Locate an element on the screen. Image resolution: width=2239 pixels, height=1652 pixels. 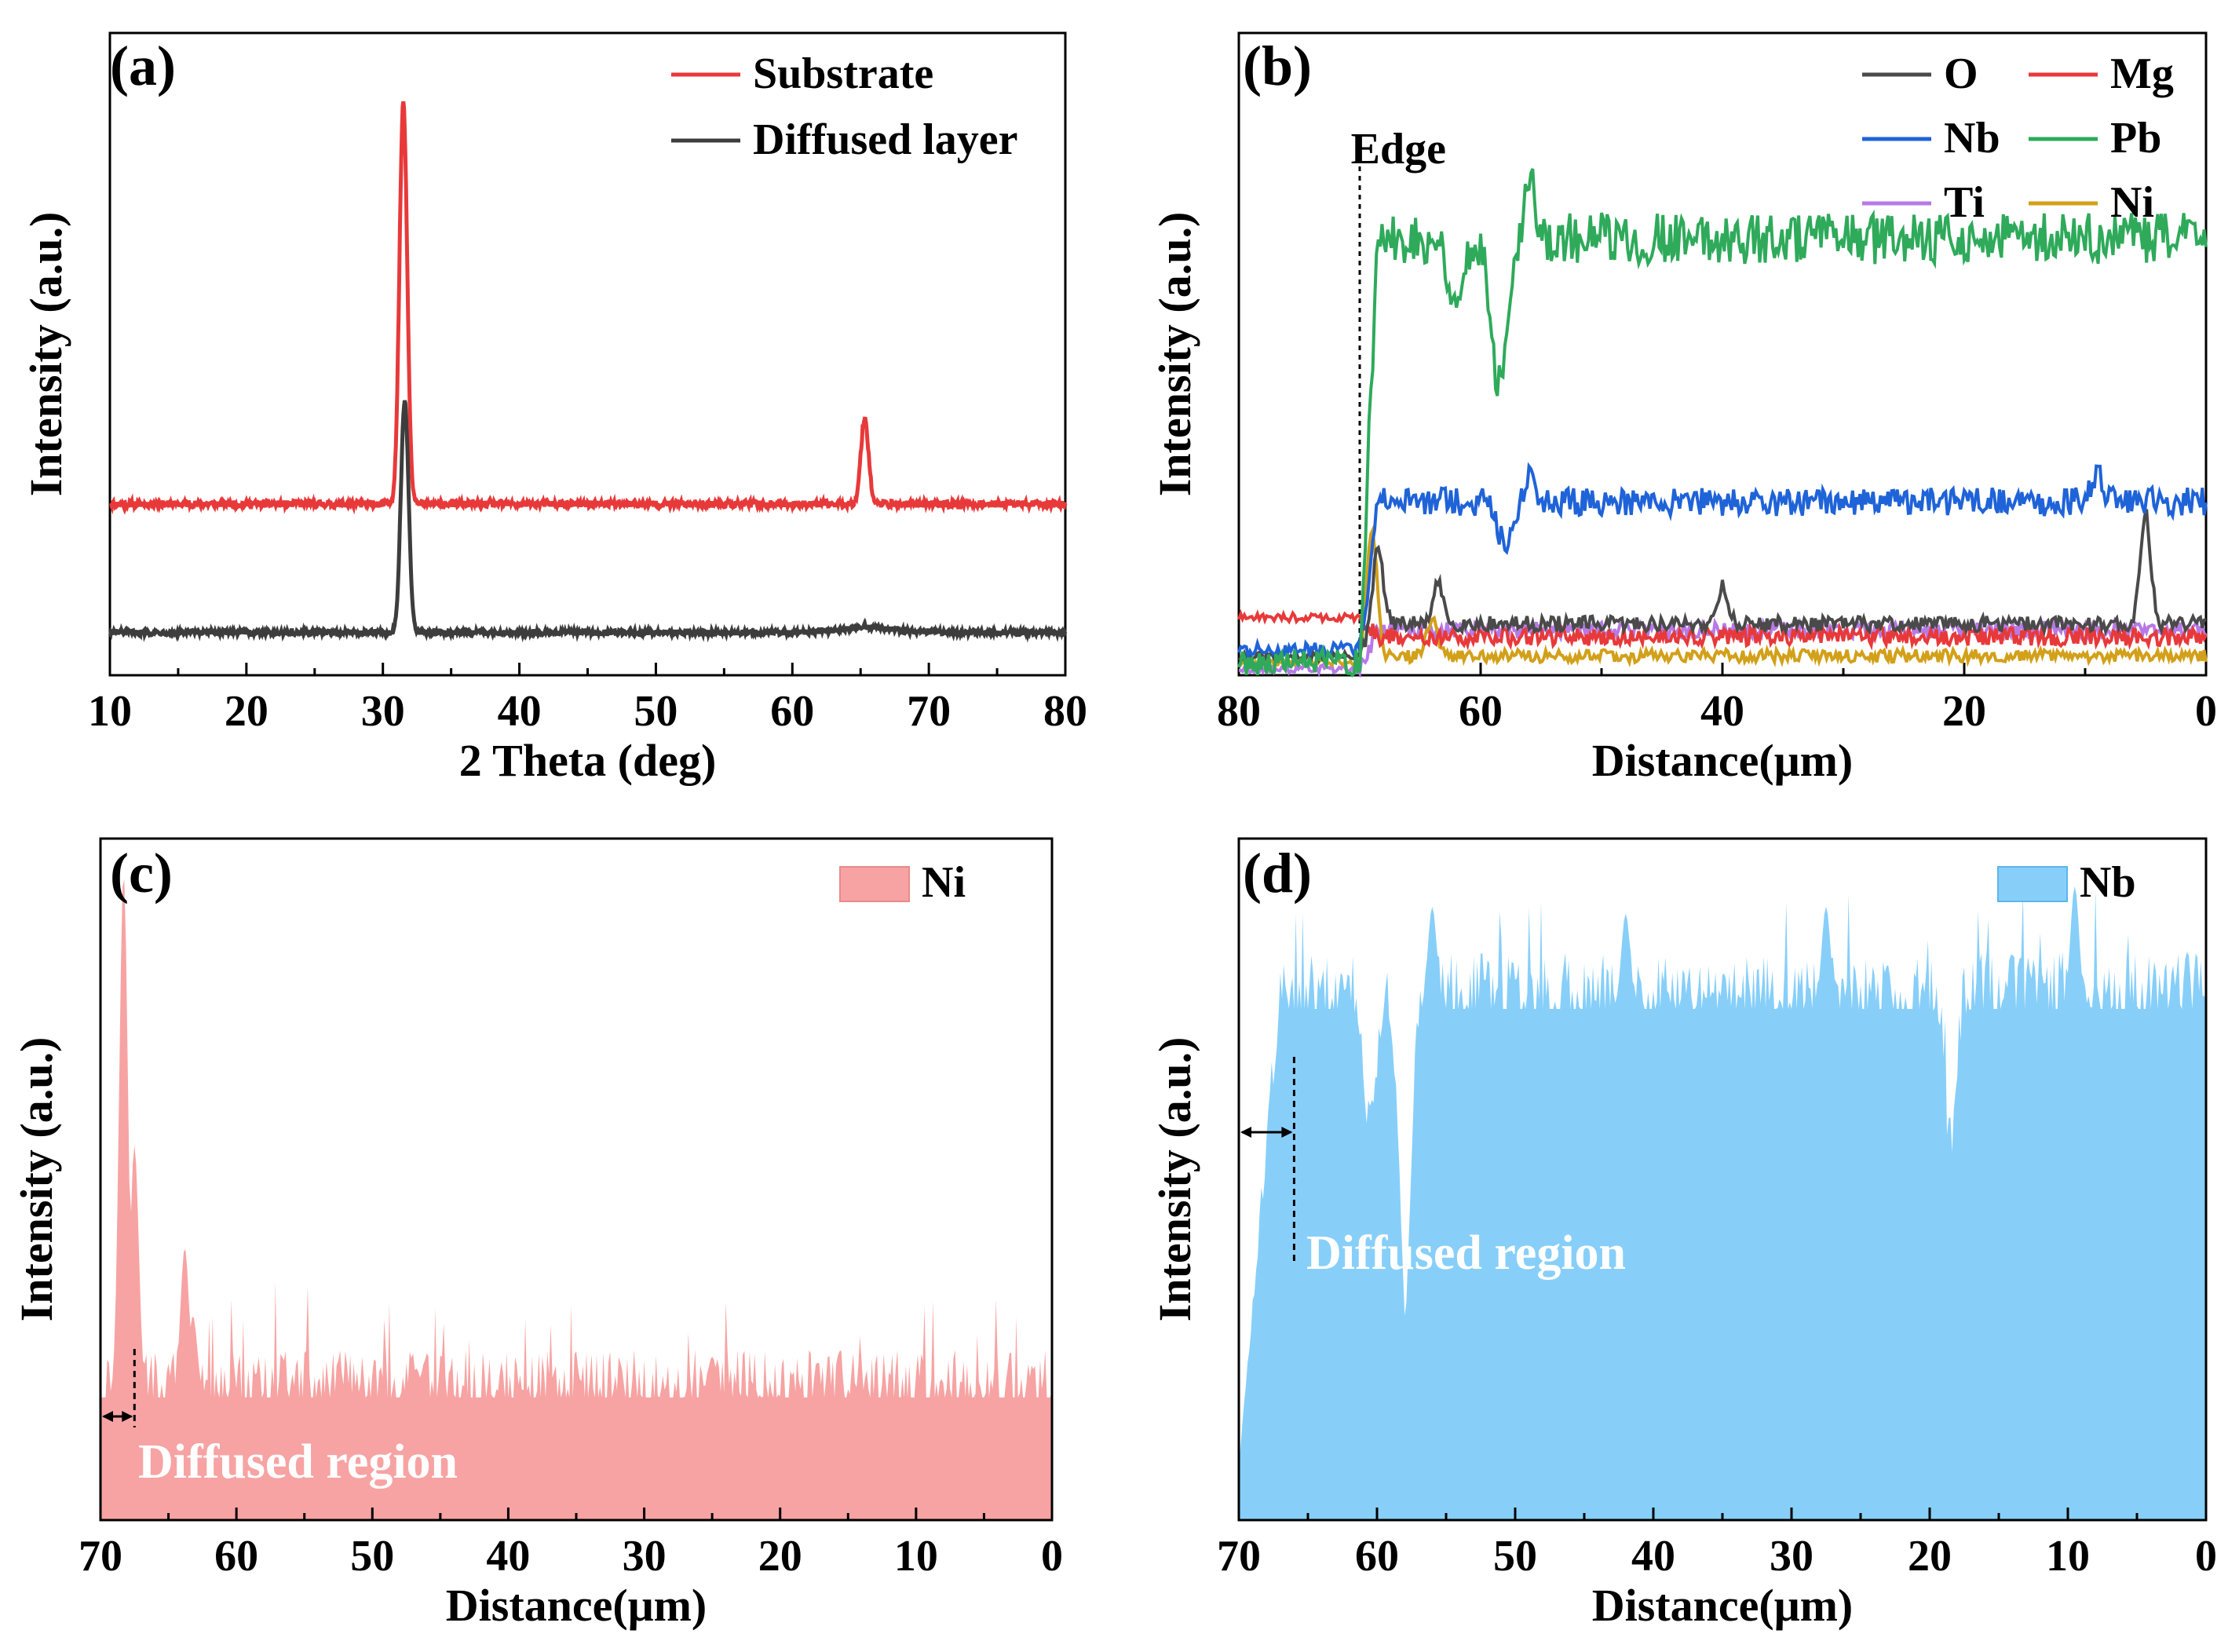
legend-label: Ti is located at coordinates (1965, 202).